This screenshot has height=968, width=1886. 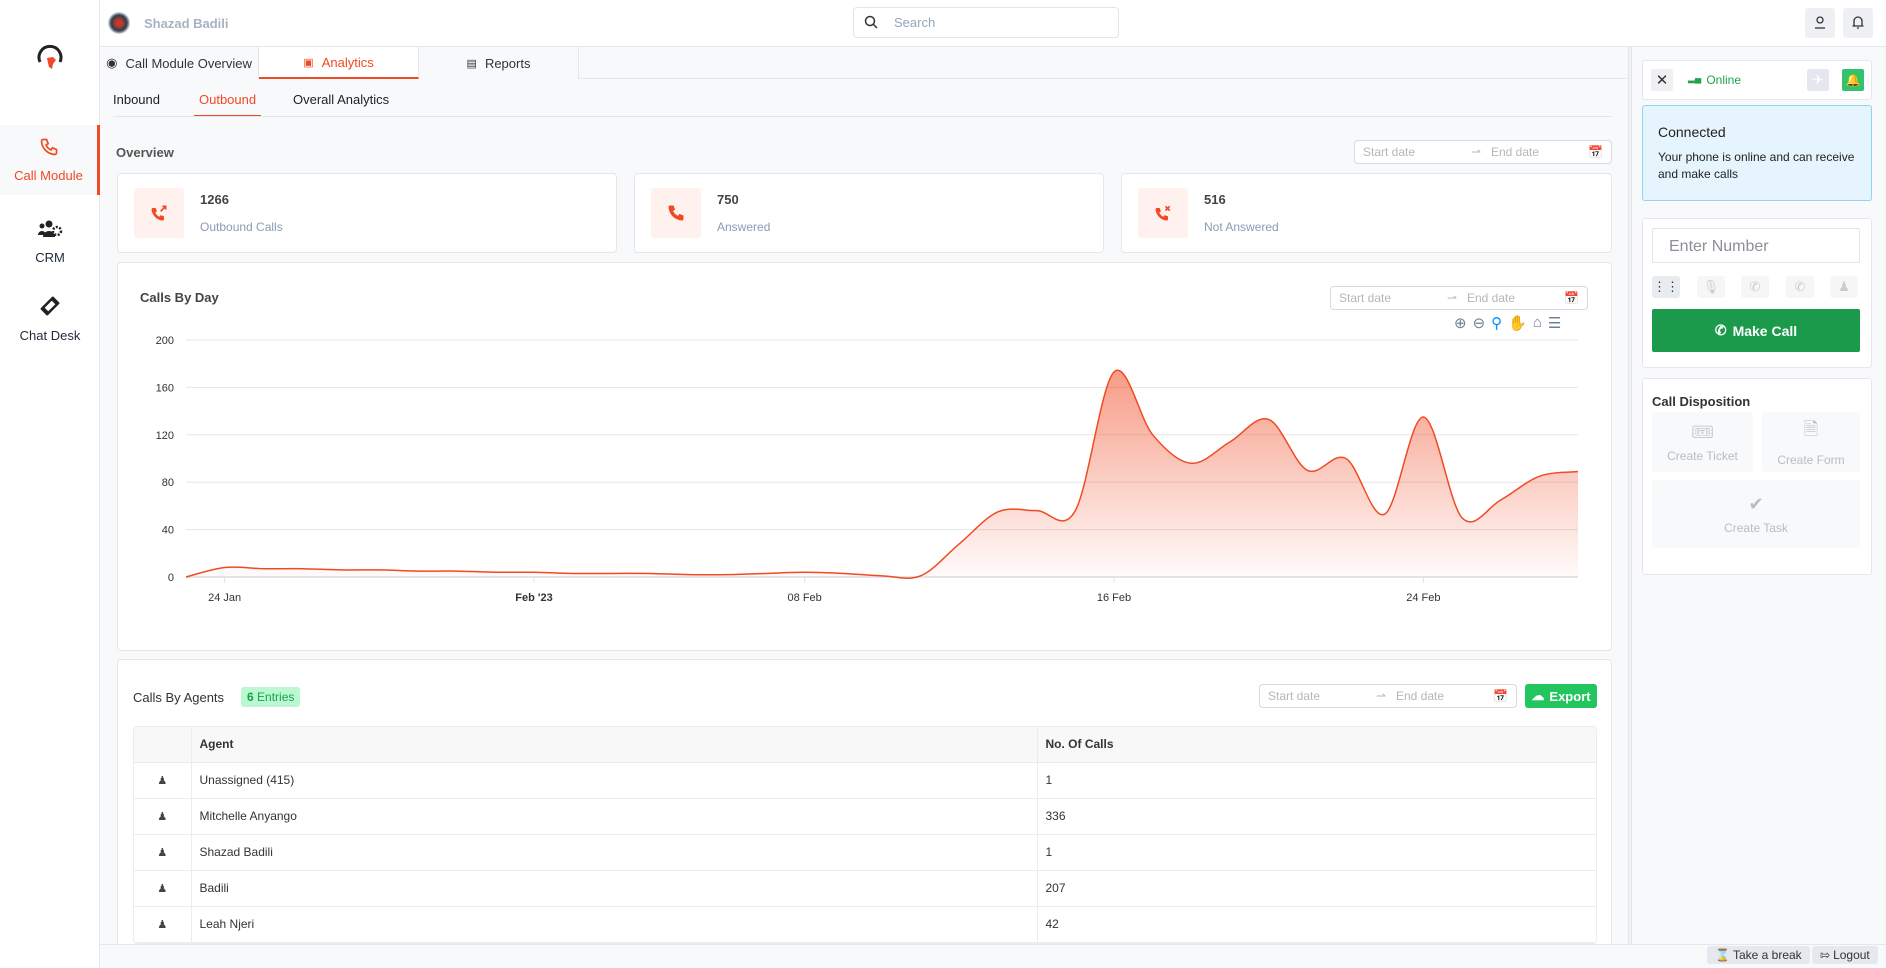 What do you see at coordinates (50, 484) in the screenshot?
I see `sidebar: Call Module CRM Chat Desk` at bounding box center [50, 484].